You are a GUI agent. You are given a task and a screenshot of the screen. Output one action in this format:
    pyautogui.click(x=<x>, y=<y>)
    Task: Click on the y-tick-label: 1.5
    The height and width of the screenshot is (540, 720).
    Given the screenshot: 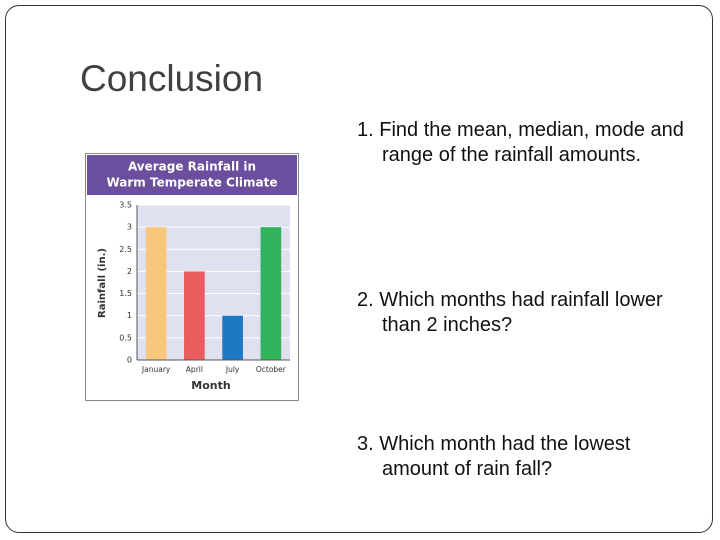 What is the action you would take?
    pyautogui.click(x=125, y=293)
    